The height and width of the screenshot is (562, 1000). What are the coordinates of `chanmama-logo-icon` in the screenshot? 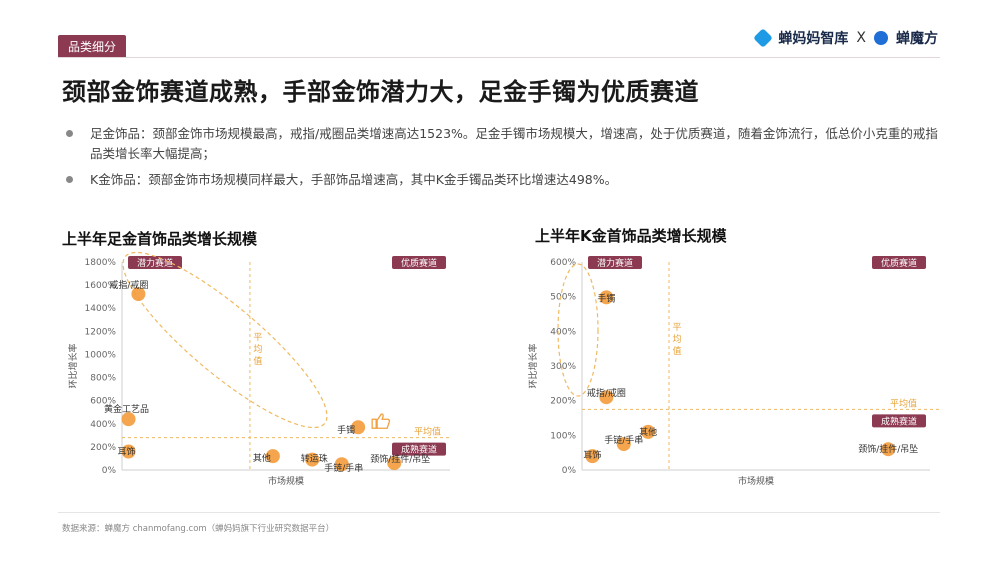 It's located at (763, 38).